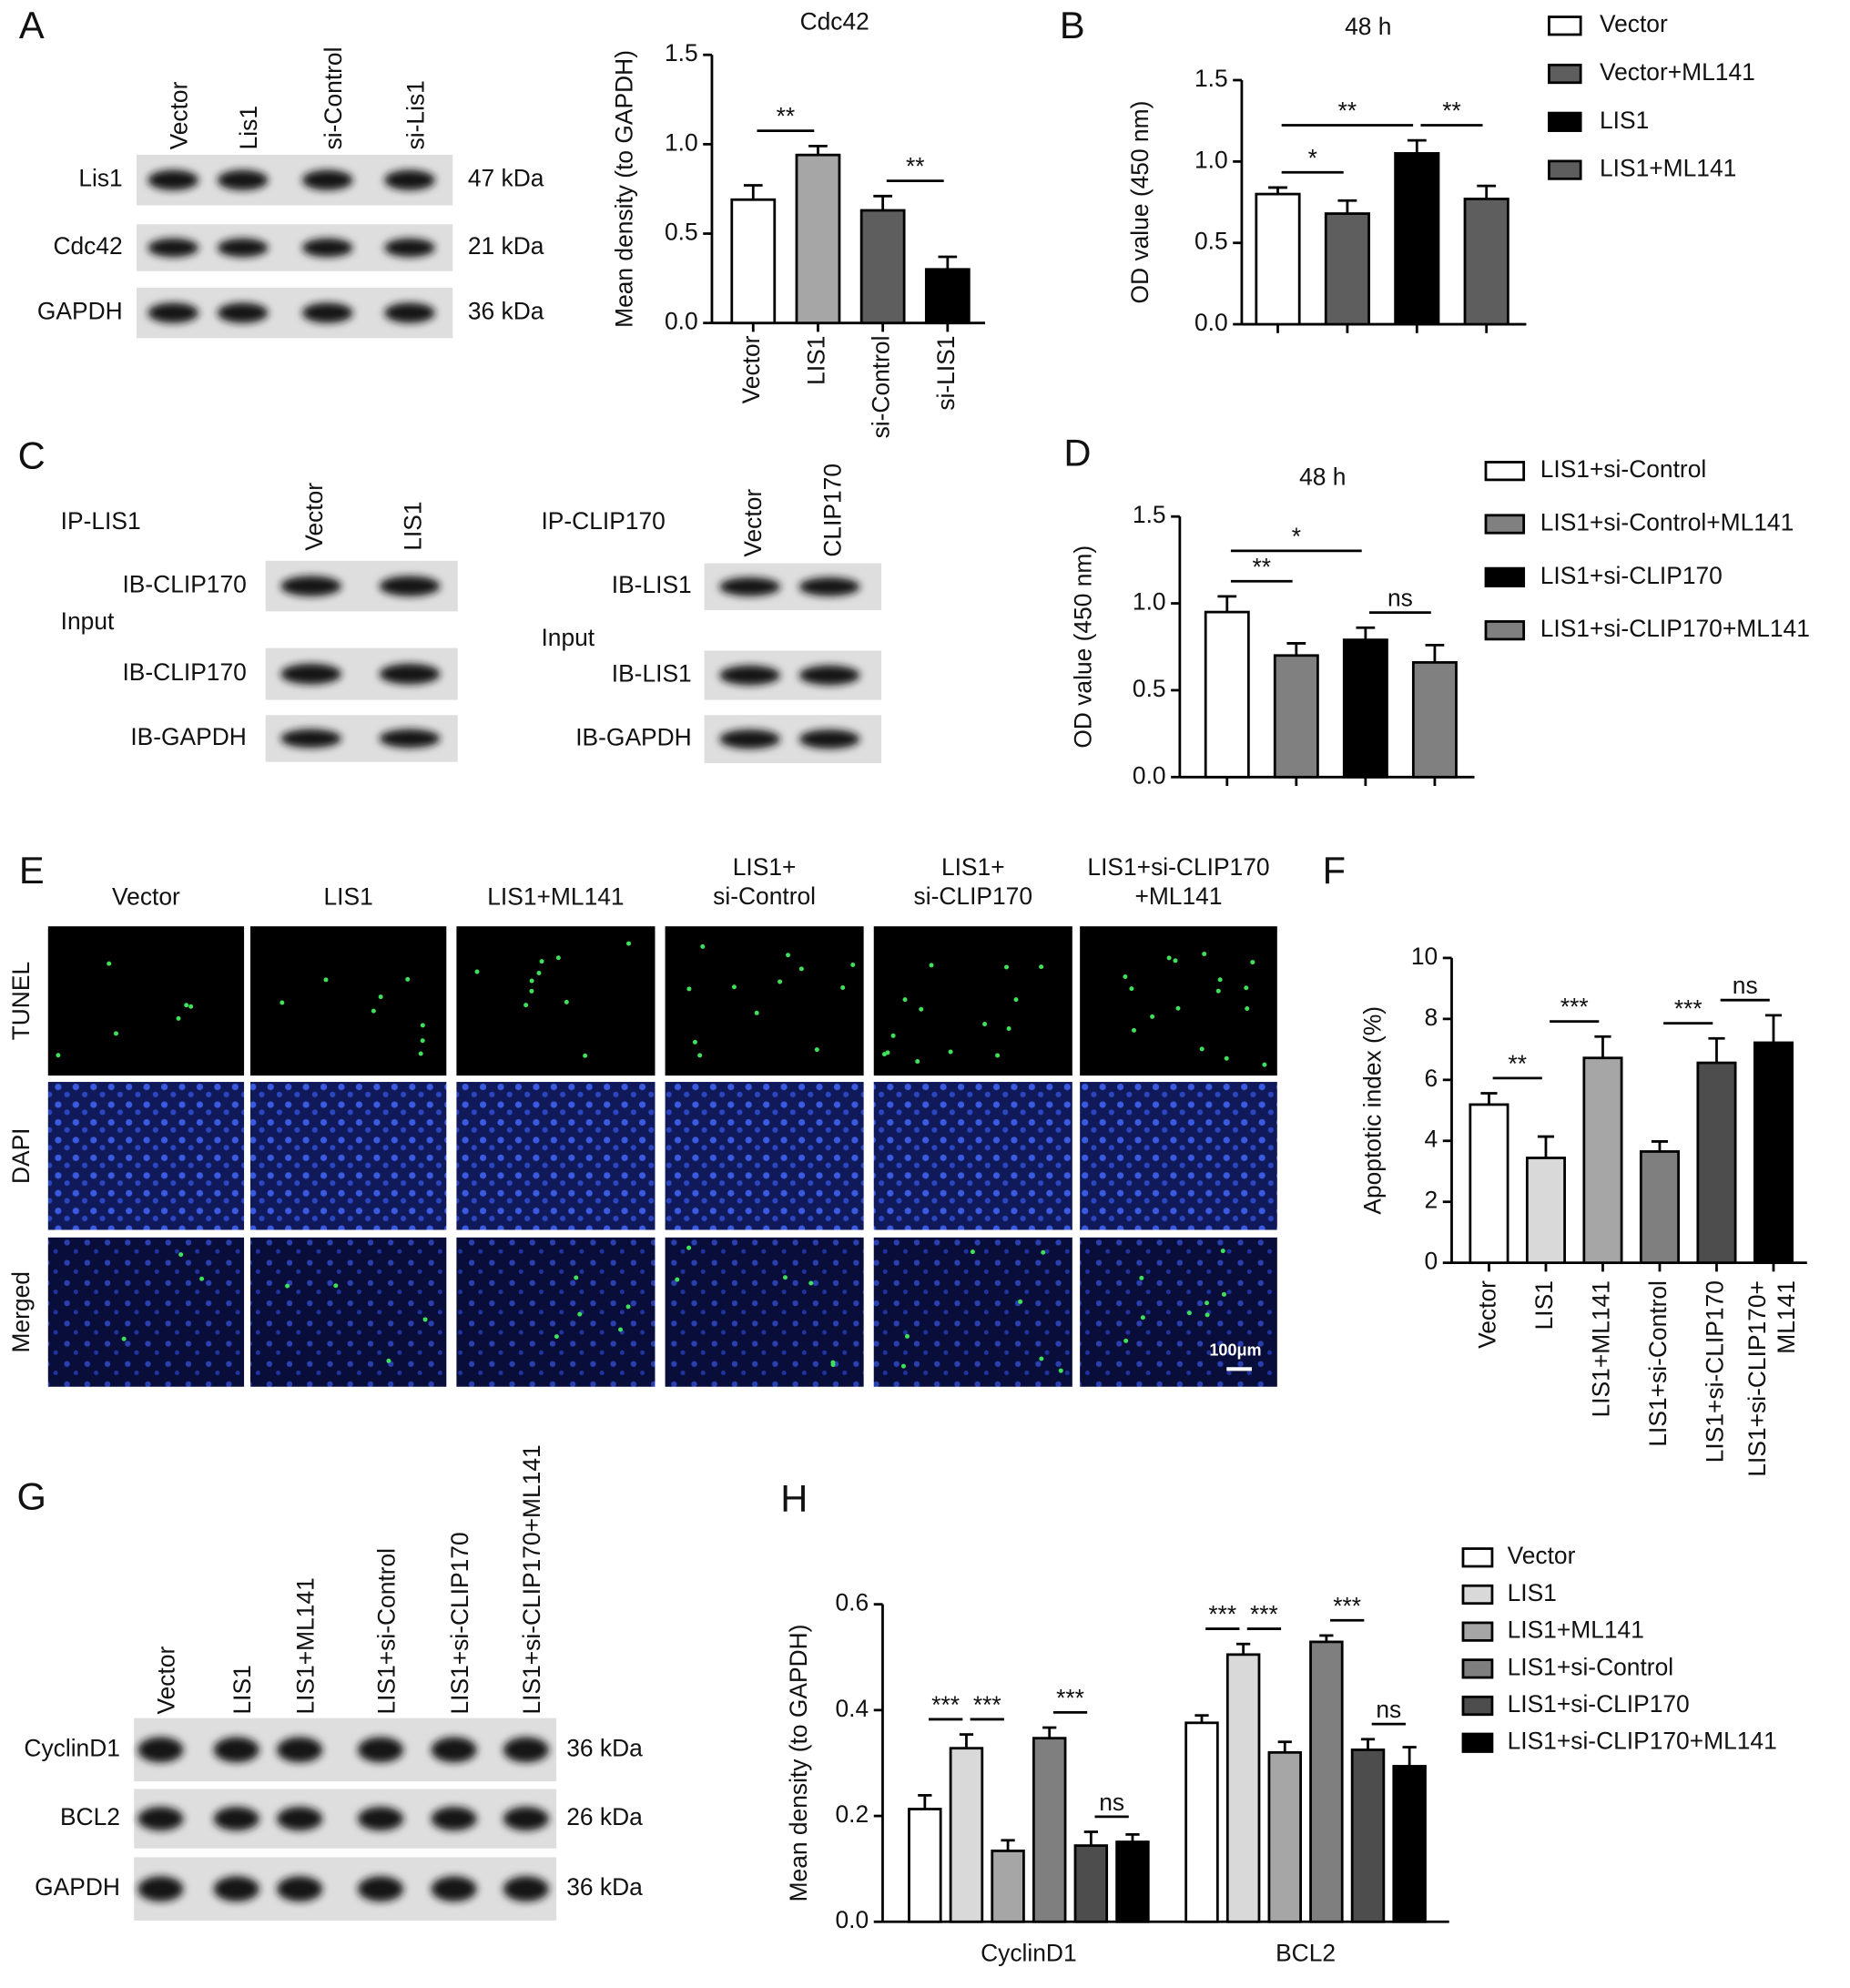 The width and height of the screenshot is (1850, 1988). Describe the element at coordinates (100, 178) in the screenshot. I see `row-label: Lis1` at that location.